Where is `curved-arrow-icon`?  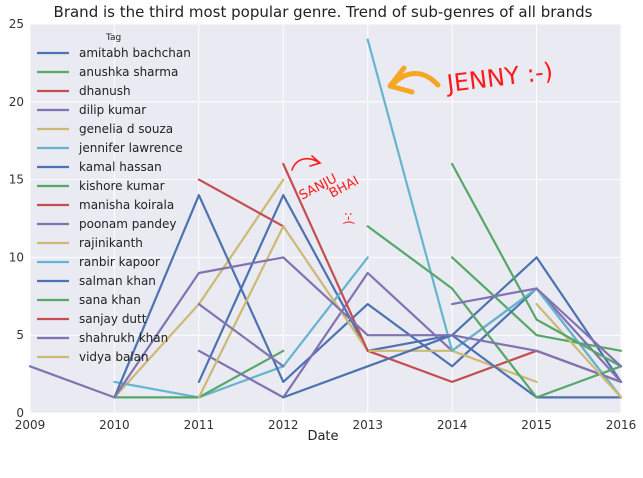 curved-arrow-icon is located at coordinates (306, 163).